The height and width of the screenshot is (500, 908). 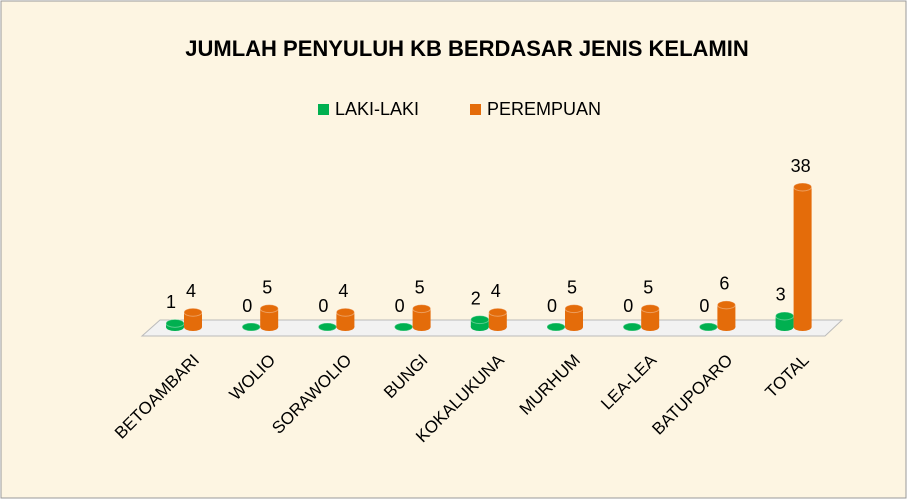 What do you see at coordinates (171, 302) in the screenshot?
I see `data-label: 1` at bounding box center [171, 302].